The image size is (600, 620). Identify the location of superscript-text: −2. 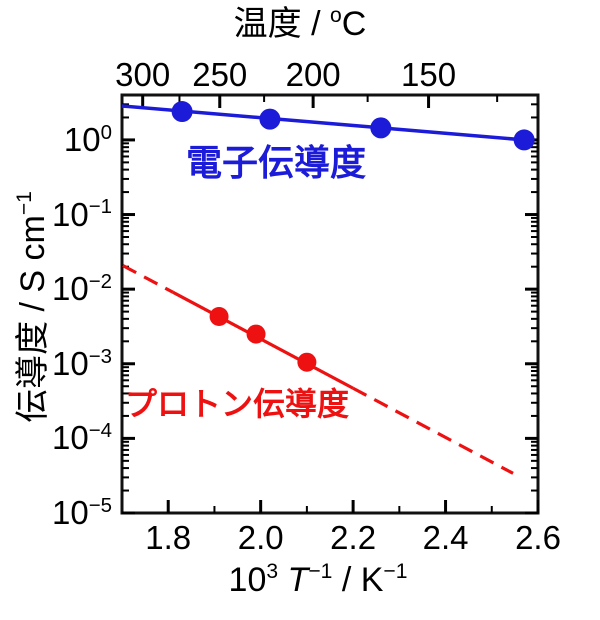
(100, 281).